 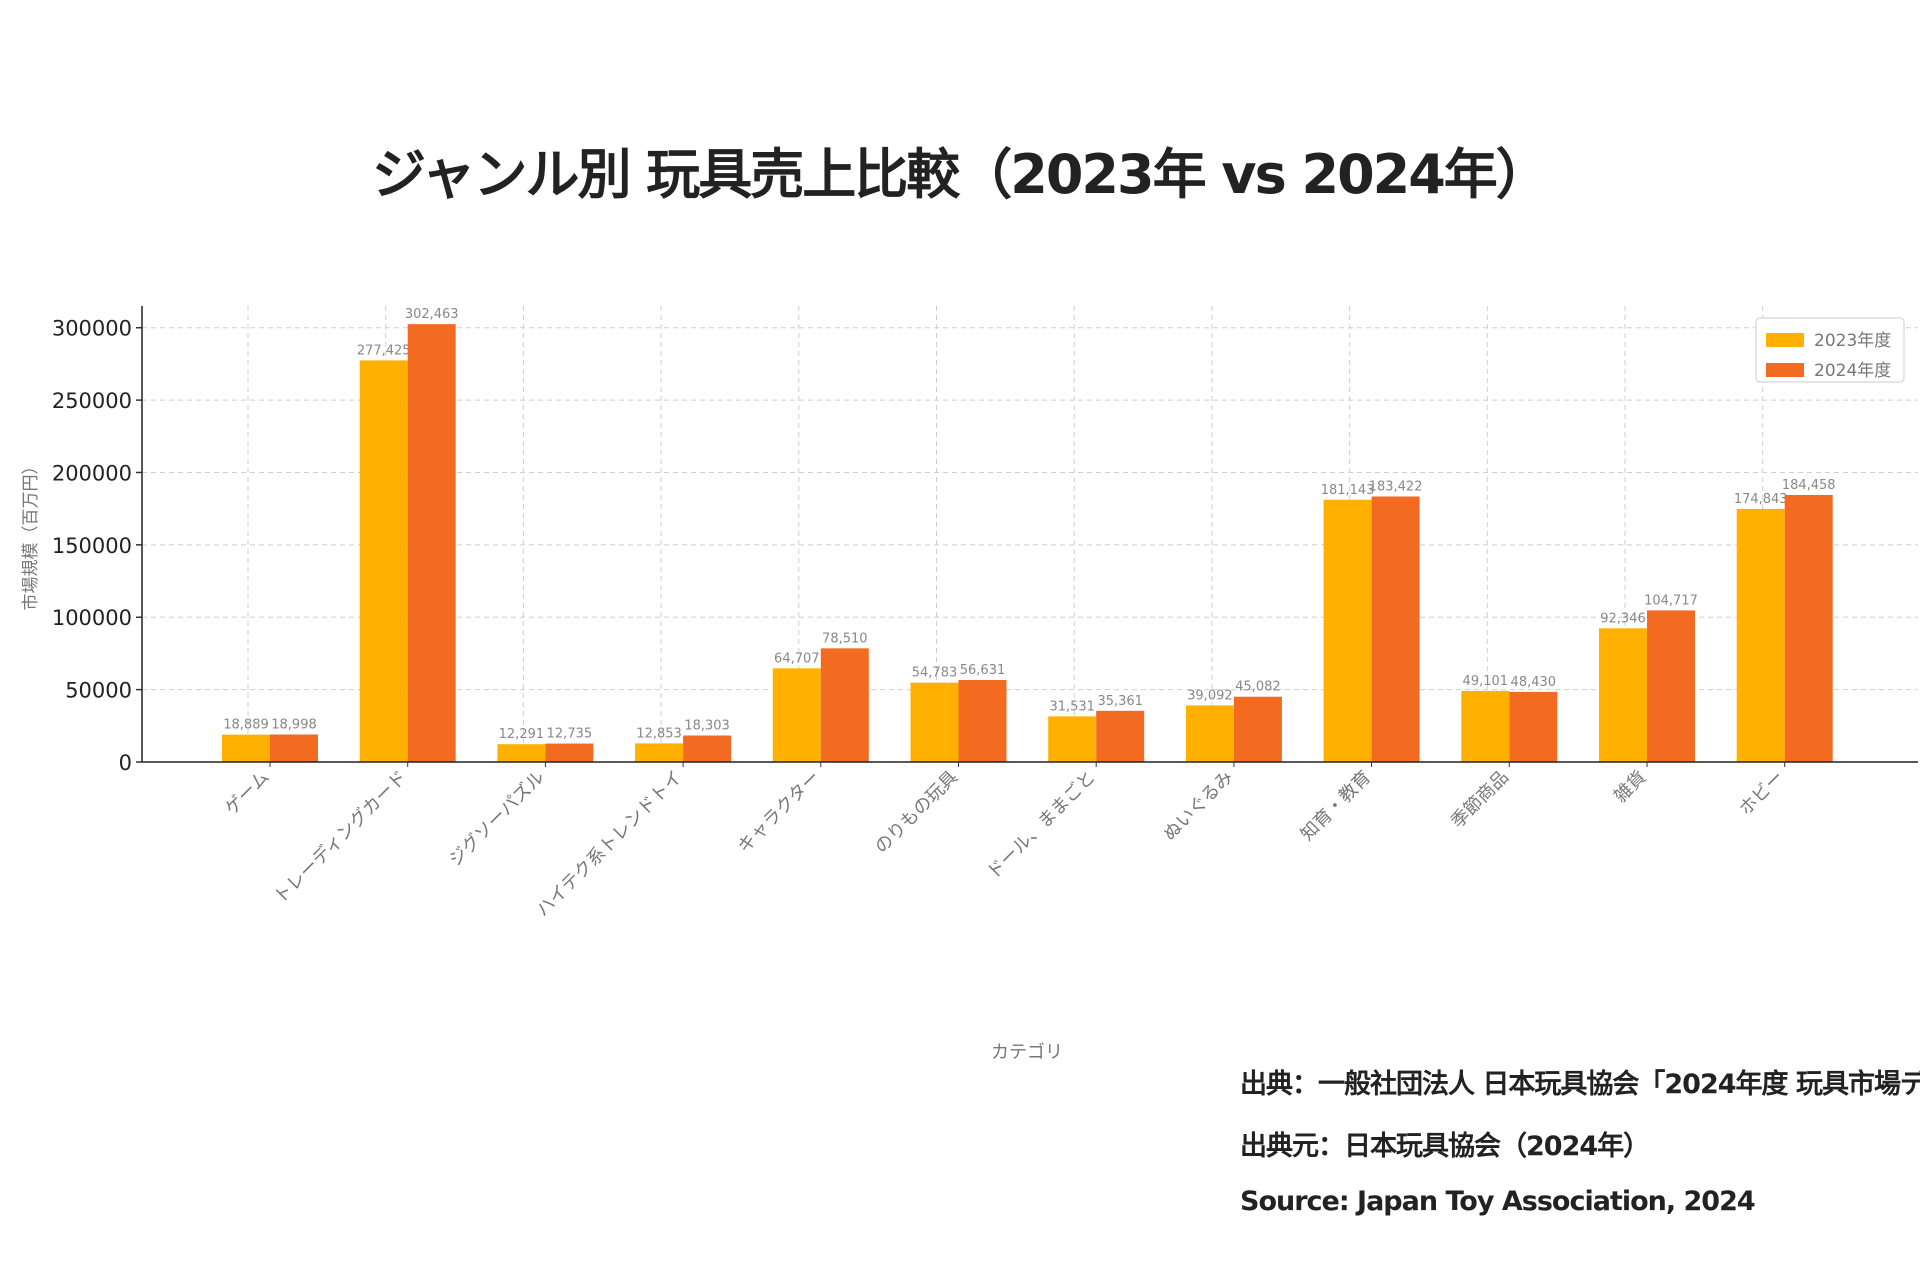 What do you see at coordinates (1623, 618) in the screenshot?
I see `bar-value-label: 92,346` at bounding box center [1623, 618].